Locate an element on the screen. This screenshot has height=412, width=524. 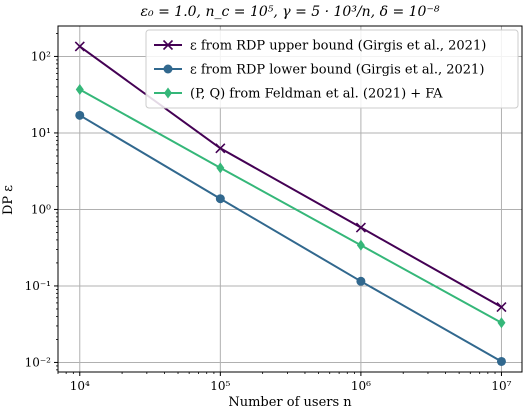
legend-box is located at coordinates (332, 69).